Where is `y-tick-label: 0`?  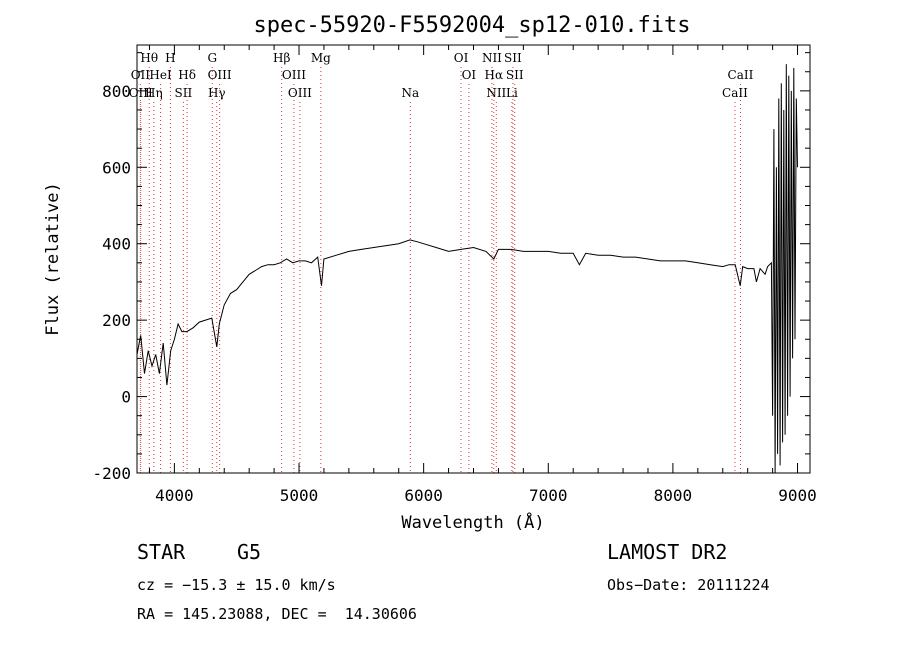 y-tick-label: 0 is located at coordinates (126, 397).